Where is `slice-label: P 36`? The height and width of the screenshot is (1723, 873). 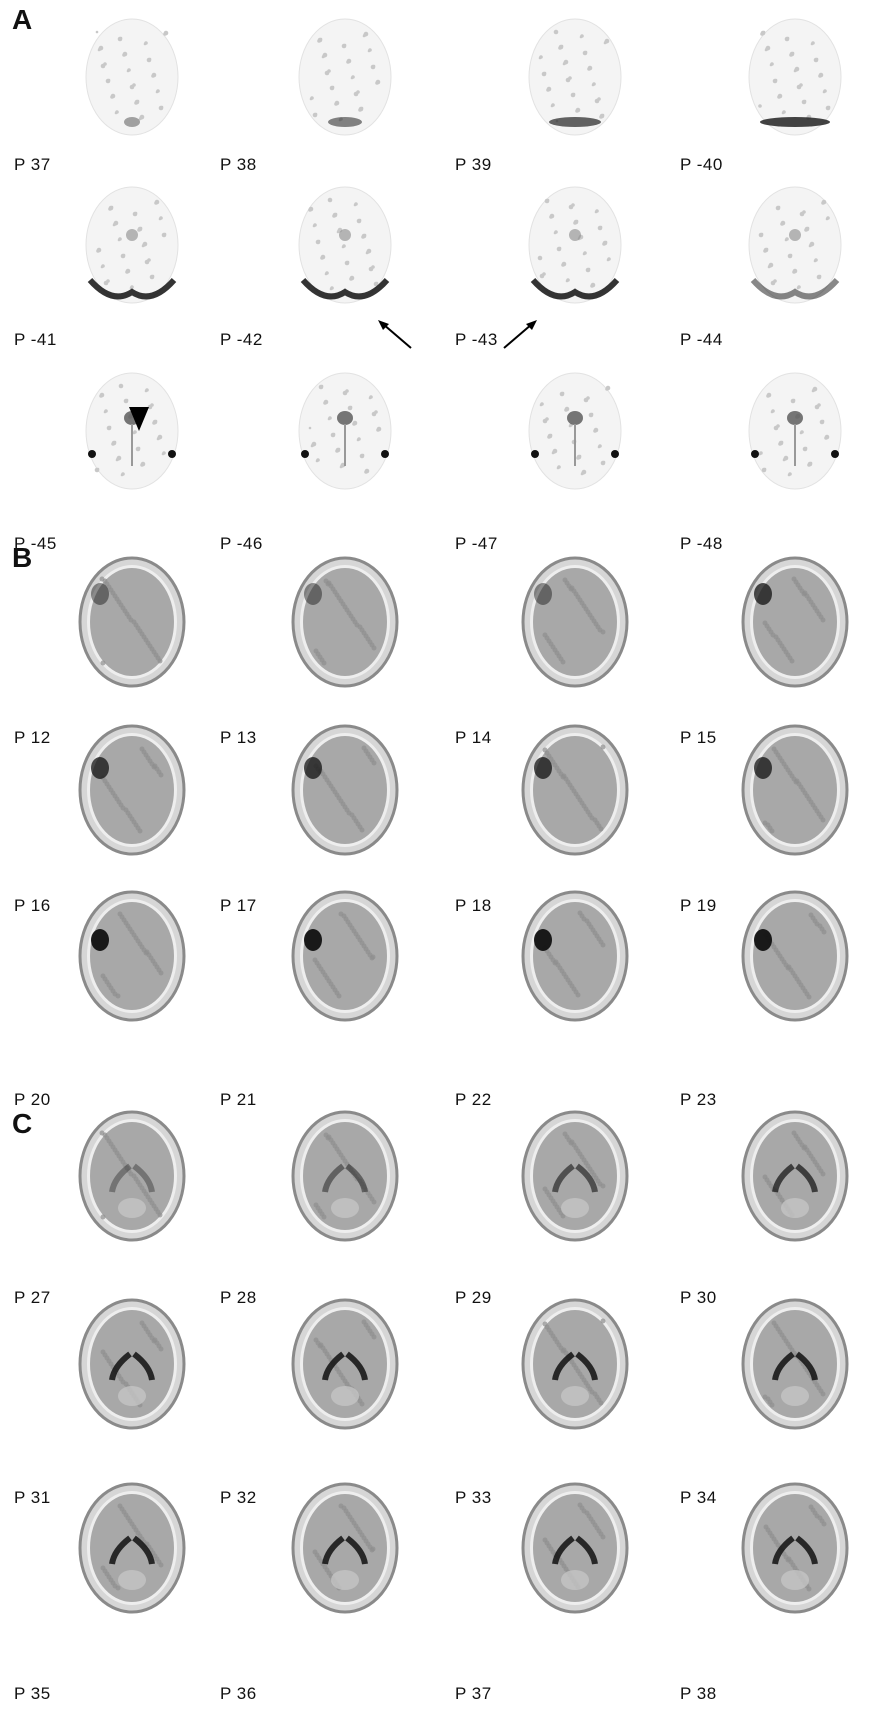
slice-label: P 36 is located at coordinates (238, 1693).